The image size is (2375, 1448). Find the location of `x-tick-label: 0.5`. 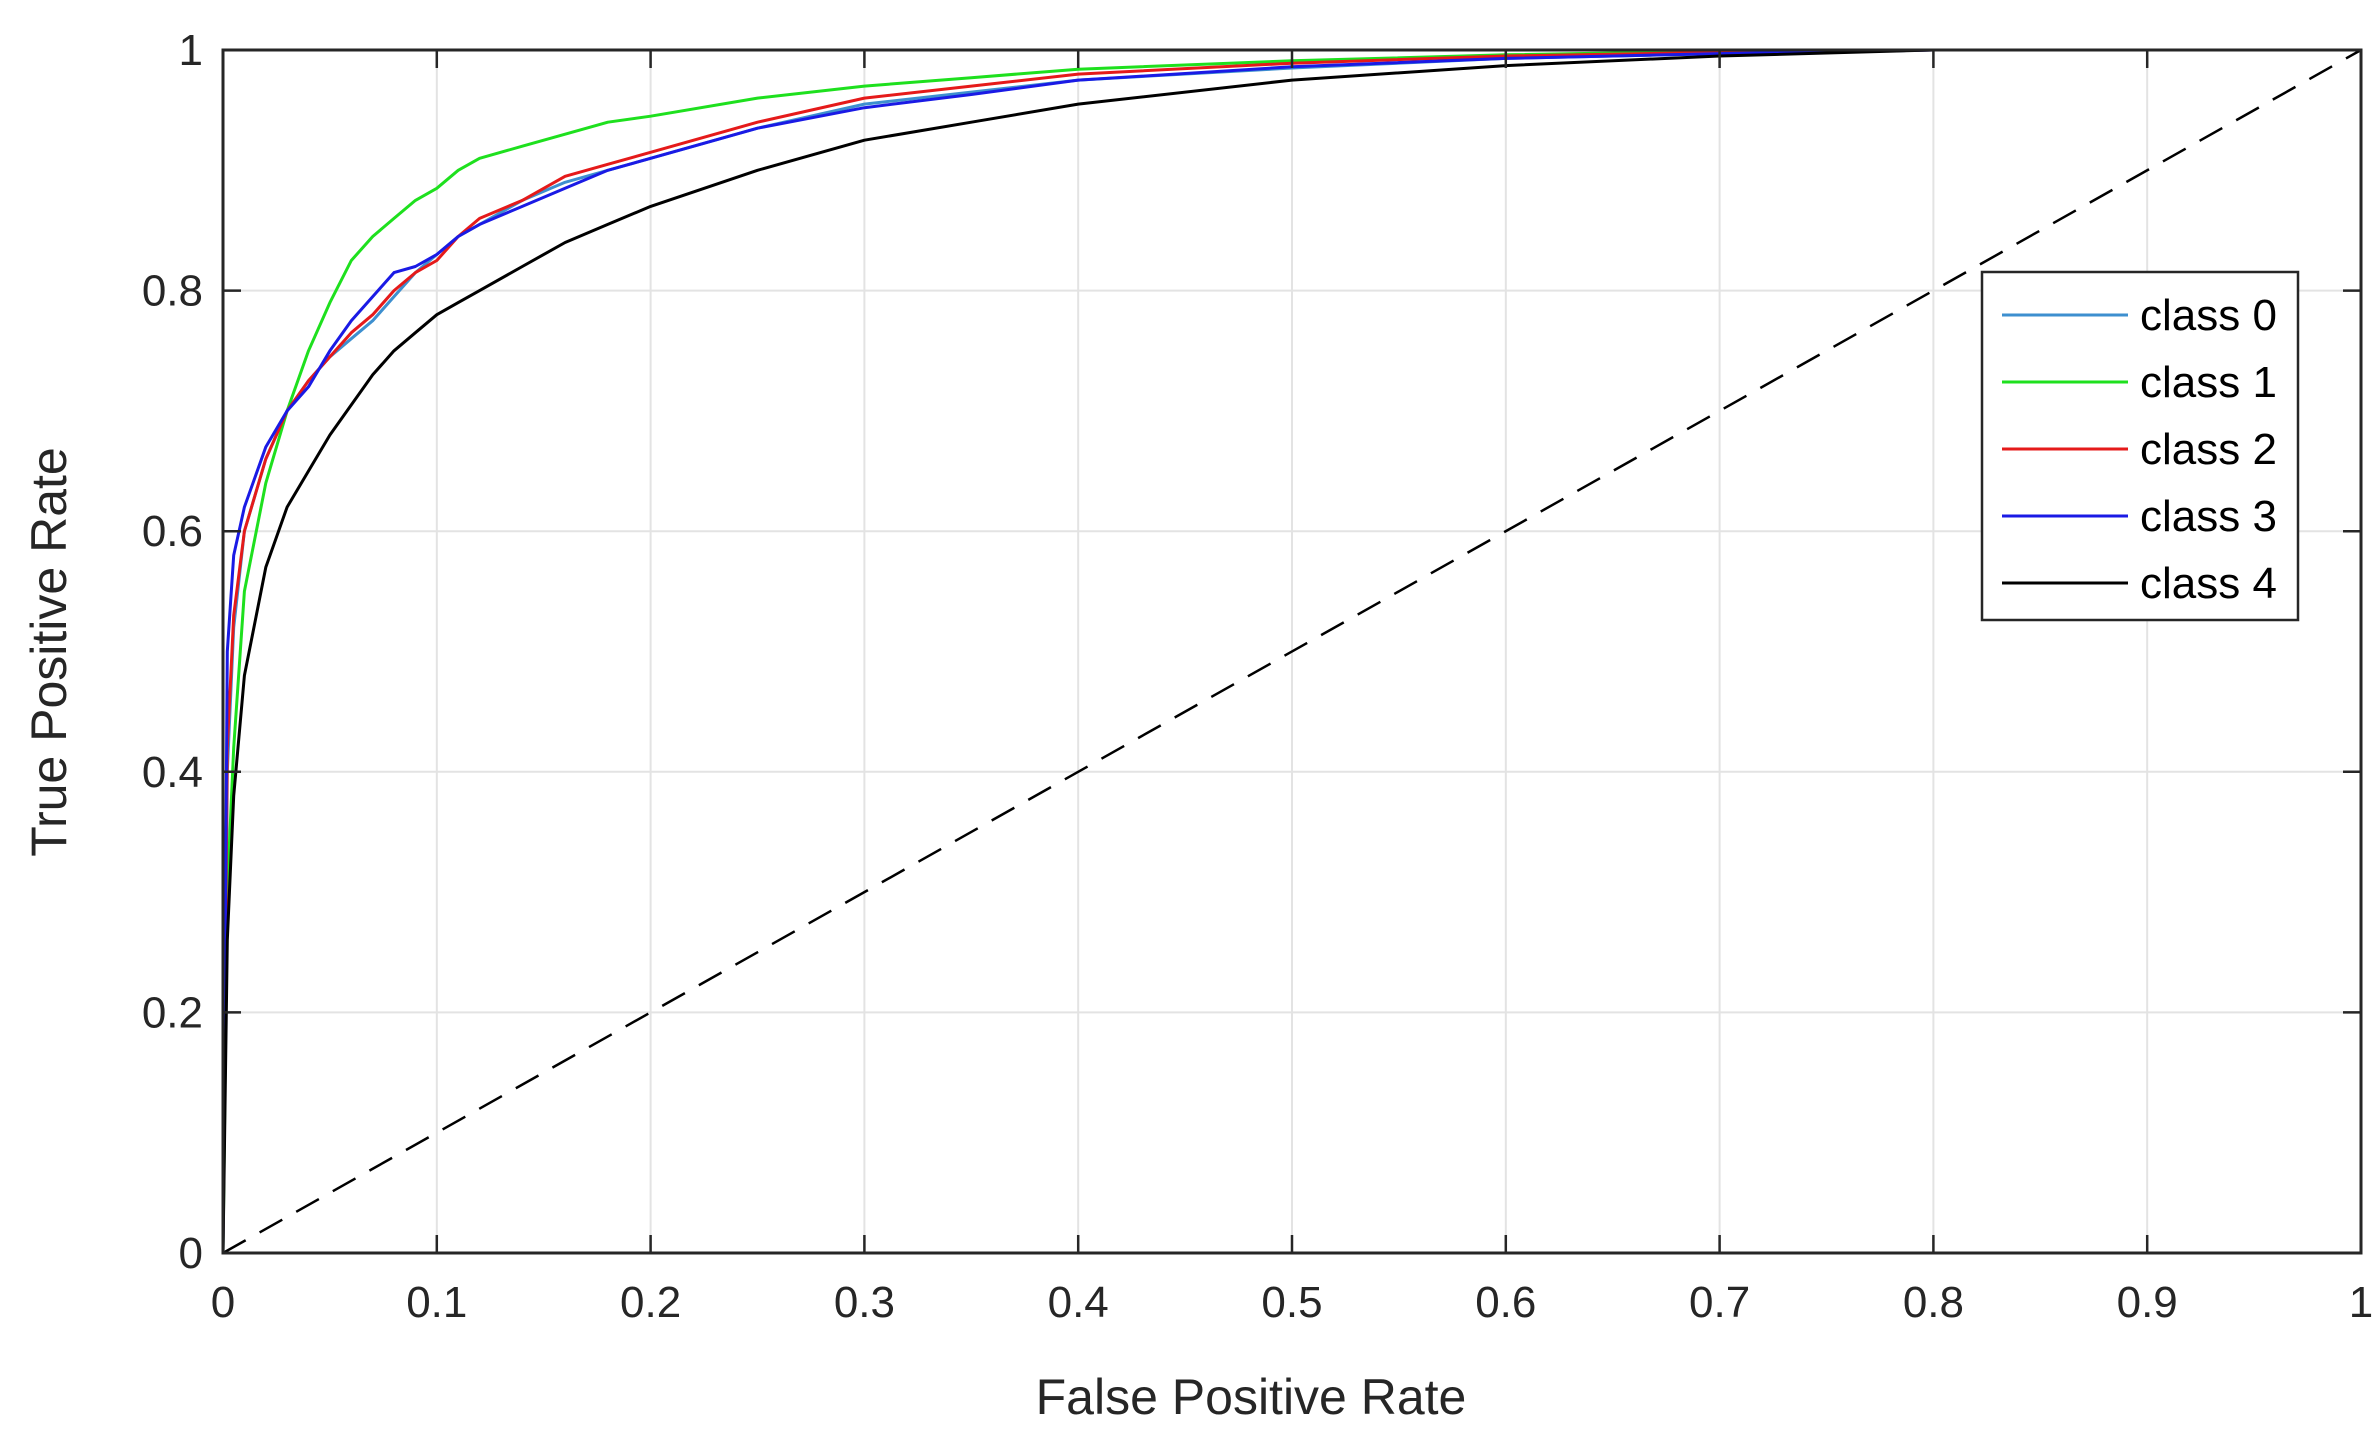

x-tick-label: 0.5 is located at coordinates (1291, 1302).